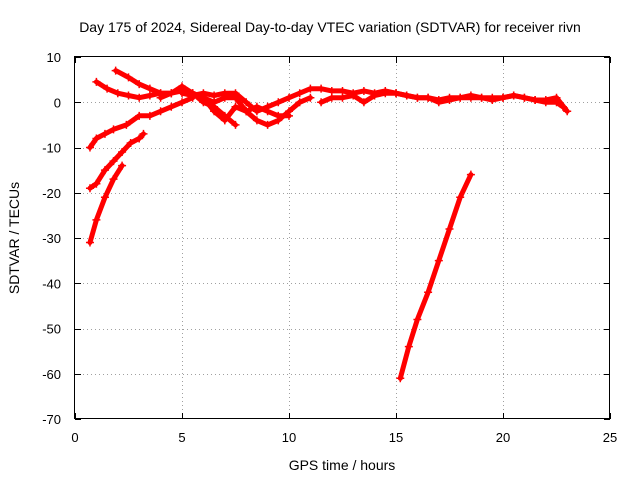 Image resolution: width=640 pixels, height=480 pixels. I want to click on y-tick-label: -30, so click(51, 238).